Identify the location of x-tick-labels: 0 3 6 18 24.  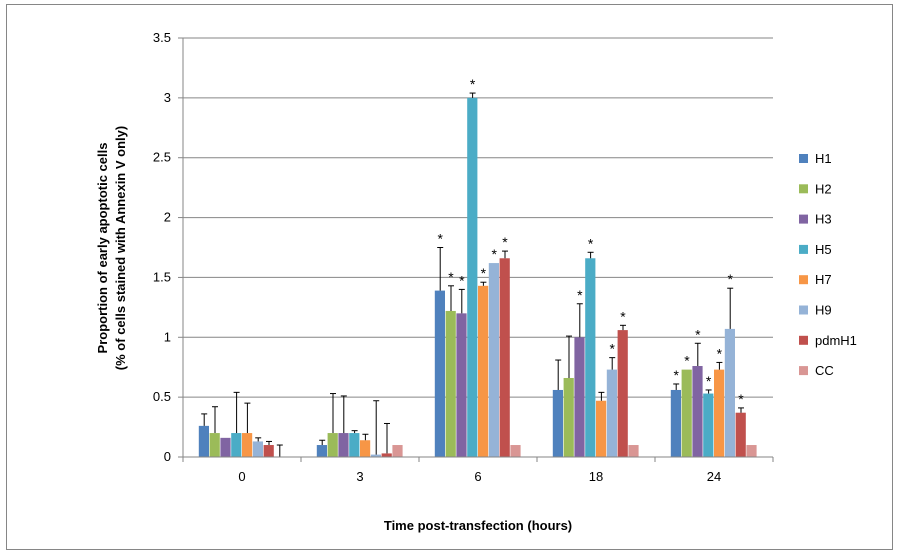
(478, 470).